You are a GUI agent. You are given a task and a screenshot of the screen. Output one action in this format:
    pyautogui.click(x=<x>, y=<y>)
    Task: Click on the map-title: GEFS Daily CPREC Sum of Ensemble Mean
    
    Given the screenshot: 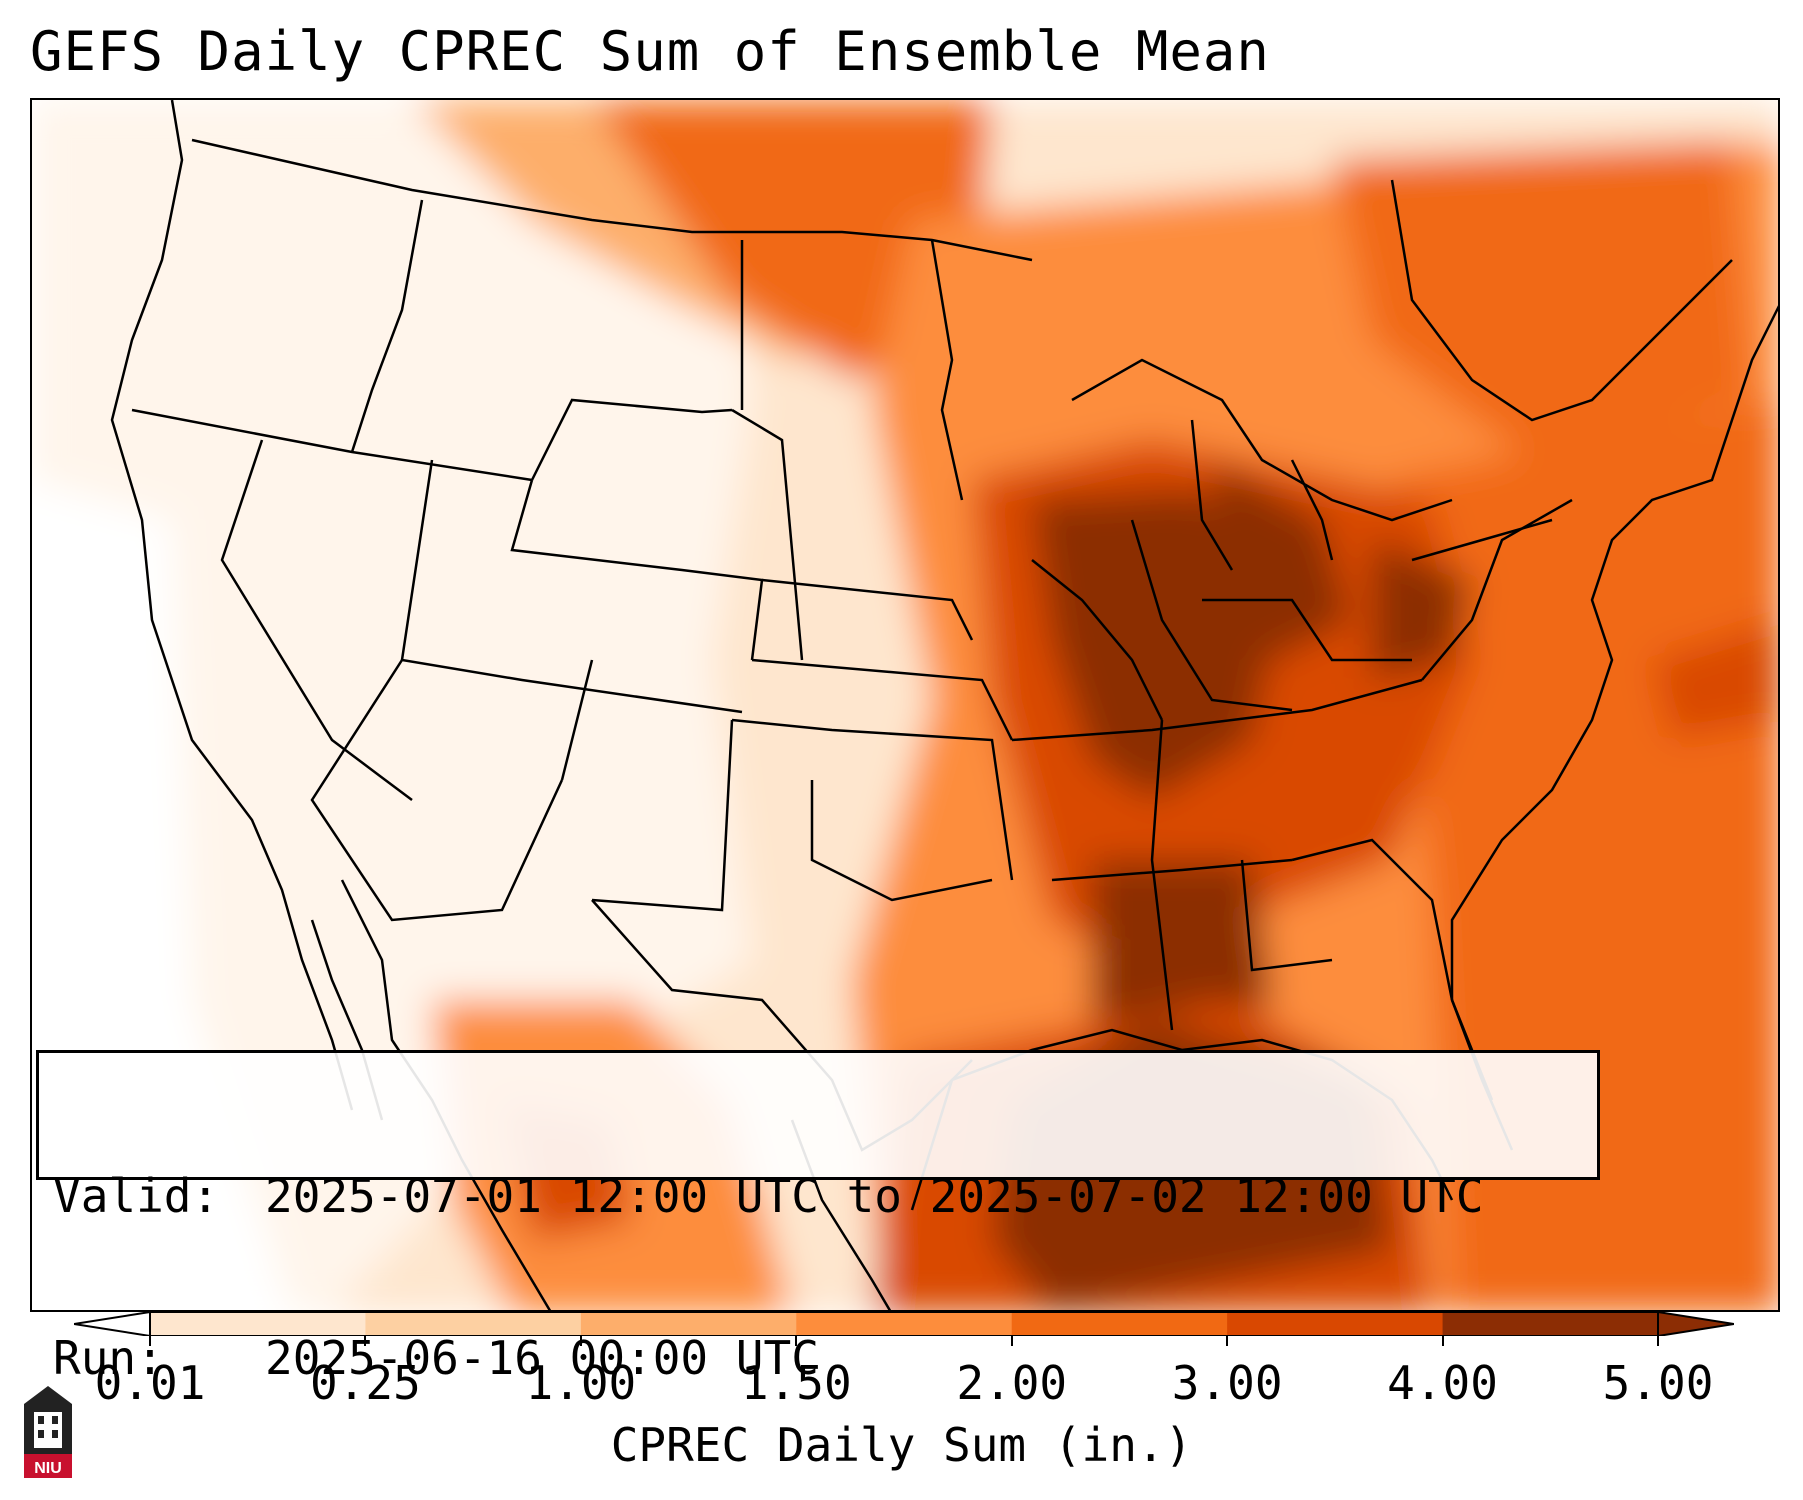 What is the action you would take?
    pyautogui.click(x=650, y=51)
    